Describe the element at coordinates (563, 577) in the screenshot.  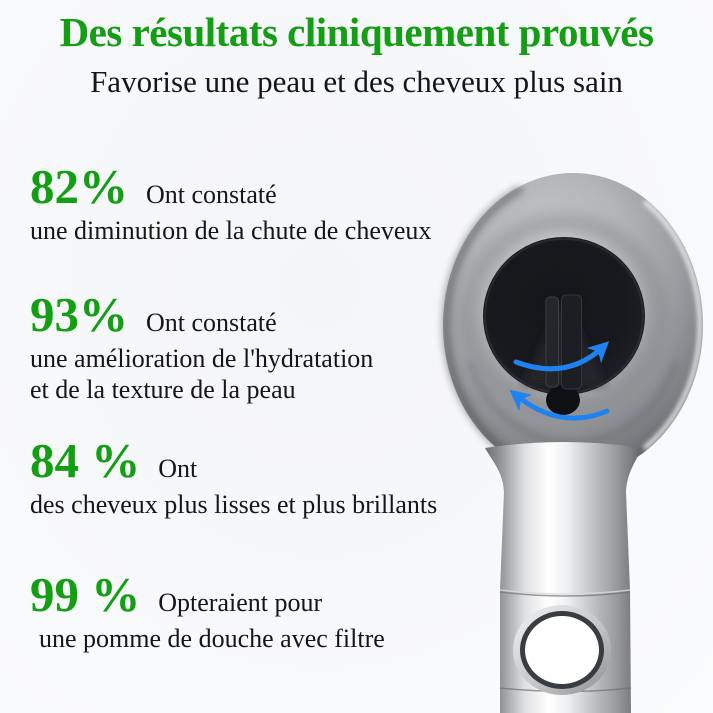
I see `shower-handle` at that location.